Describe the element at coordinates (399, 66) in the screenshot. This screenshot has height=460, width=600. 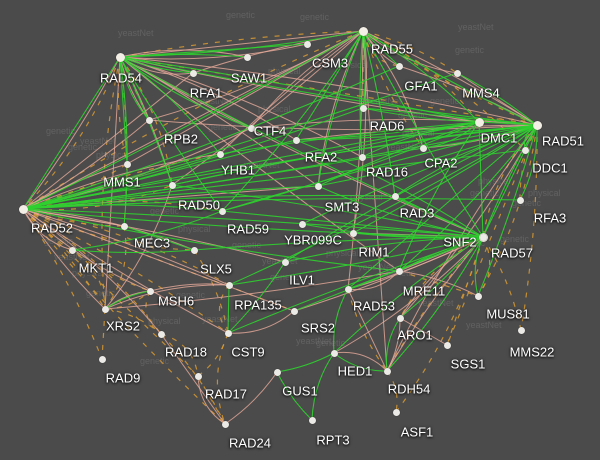
I see `graph-node-gfa1` at that location.